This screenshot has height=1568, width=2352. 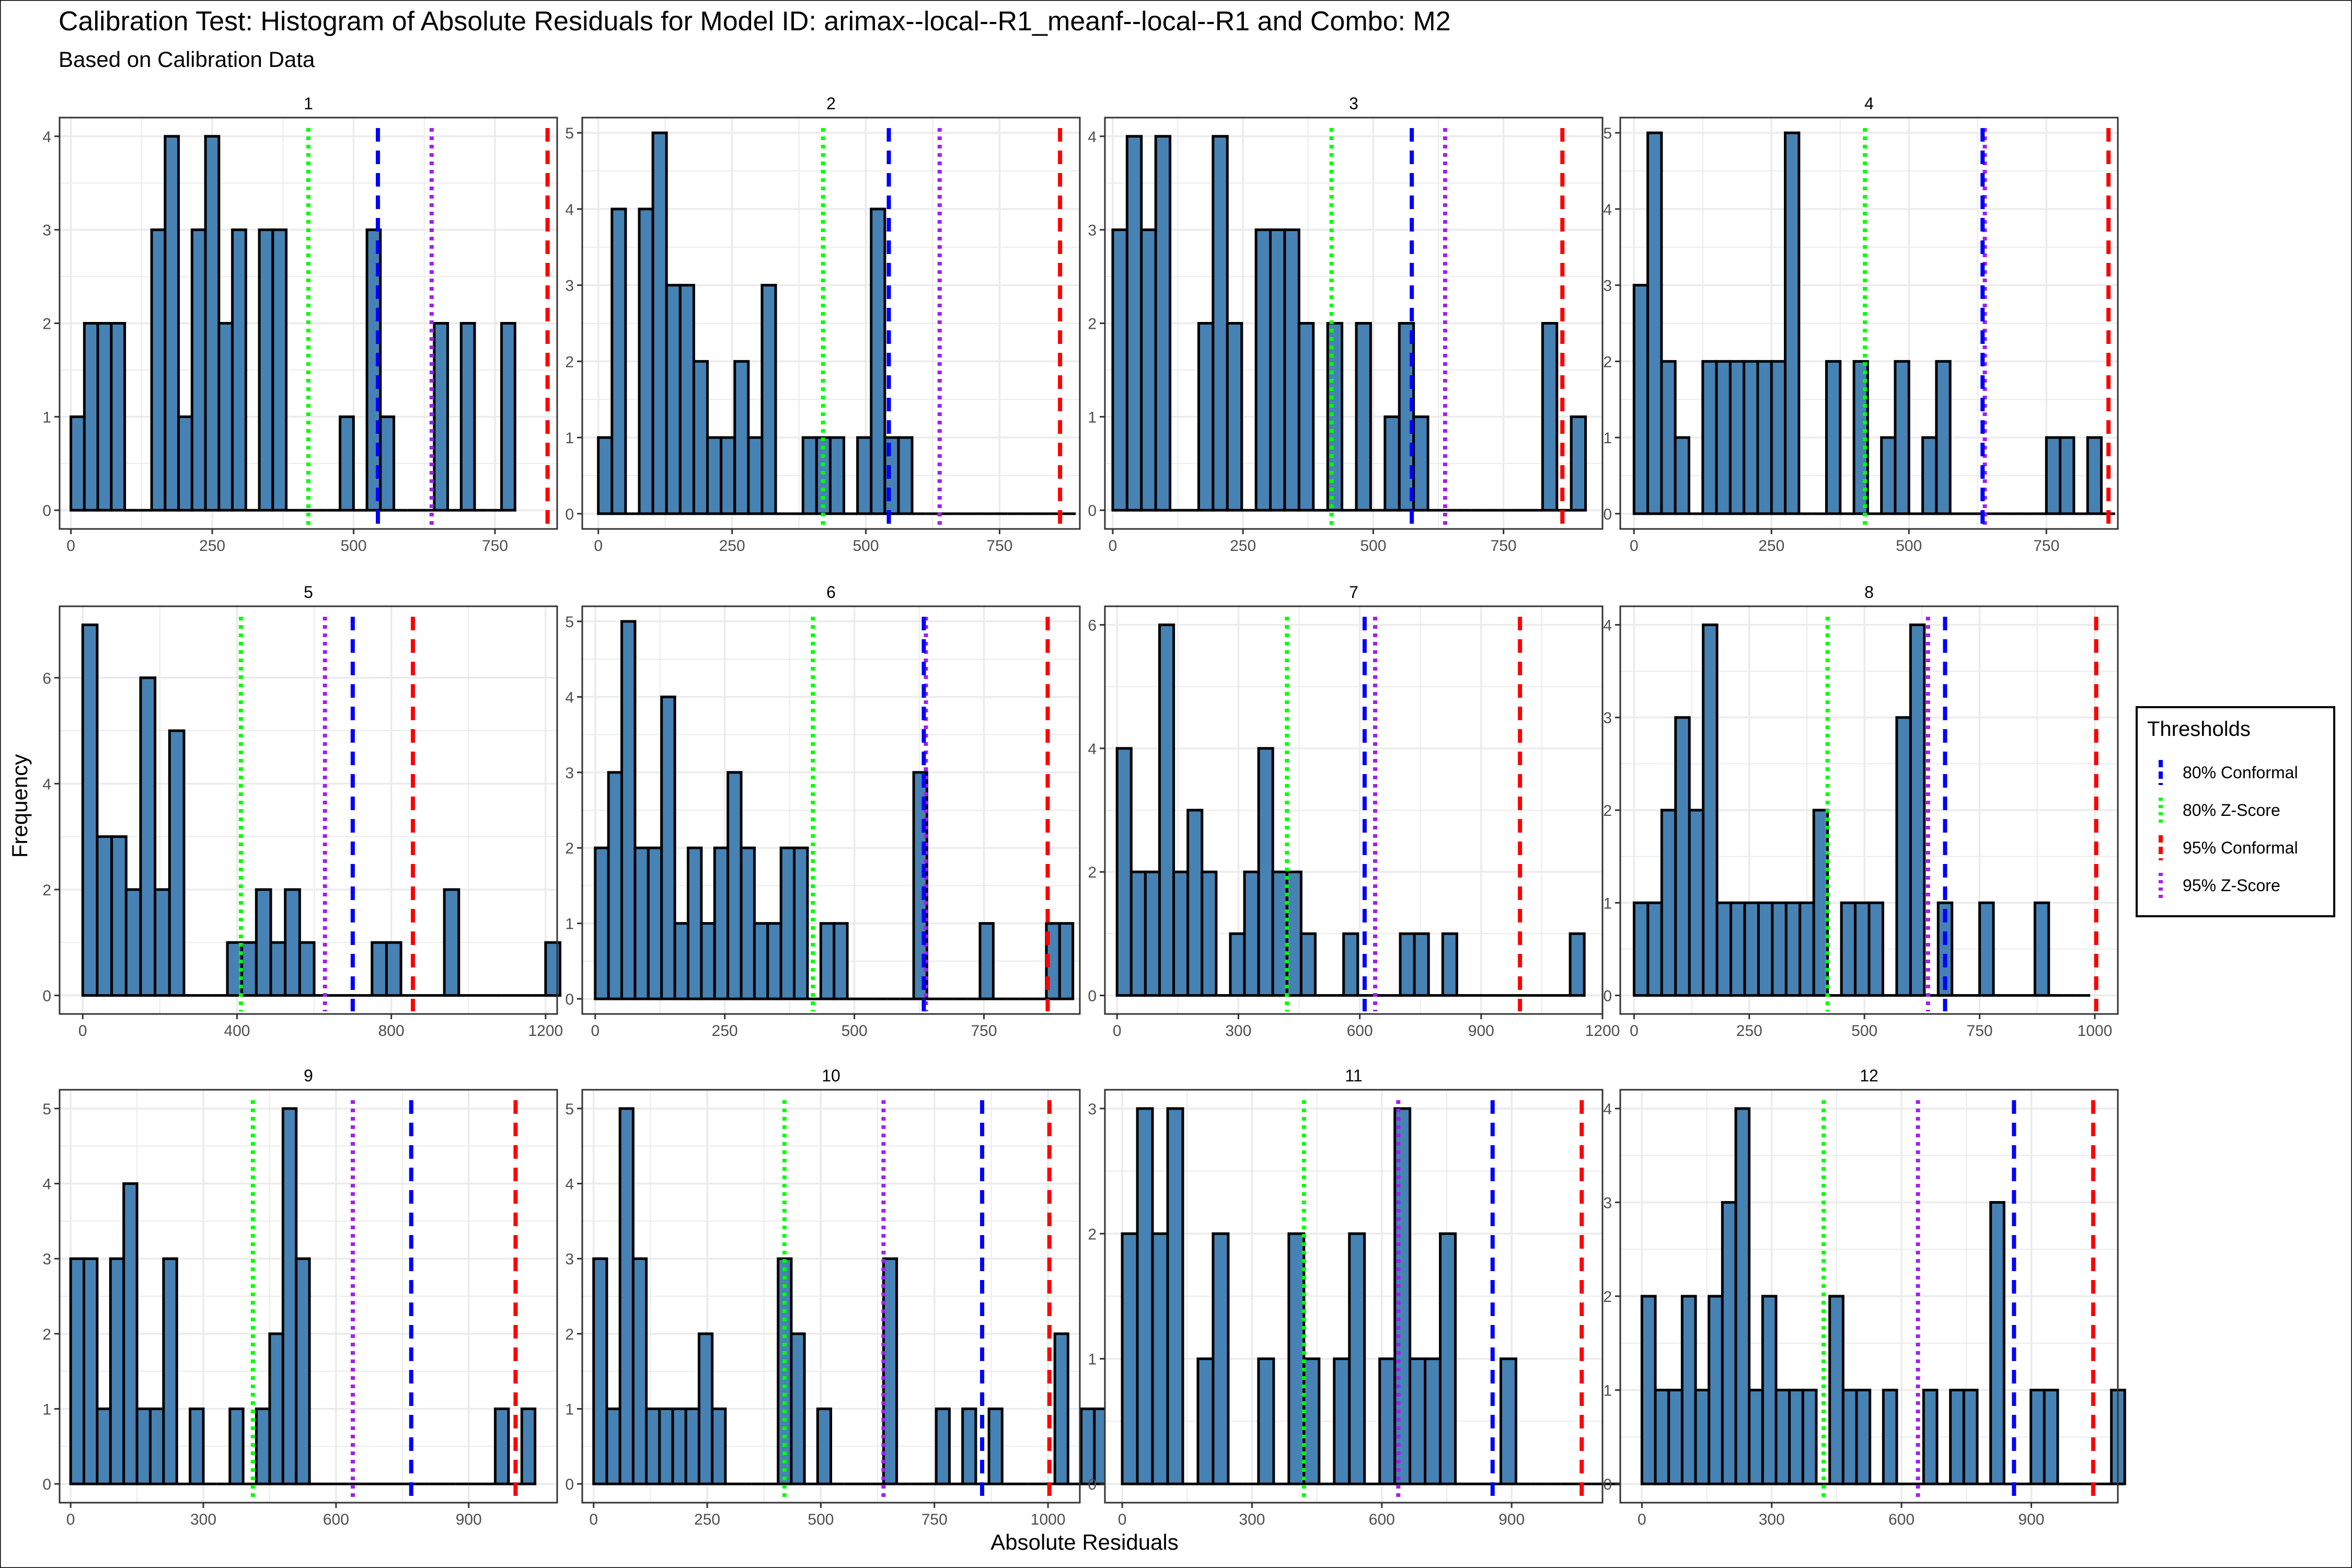 What do you see at coordinates (308, 103) in the screenshot?
I see `facet-label: 1` at bounding box center [308, 103].